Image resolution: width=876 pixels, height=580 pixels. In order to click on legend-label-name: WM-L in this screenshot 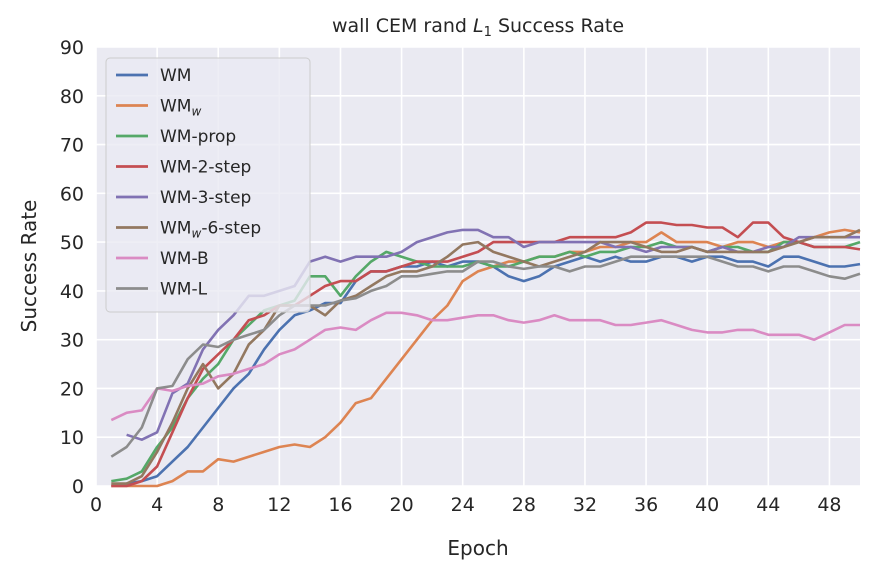, I will do `click(184, 290)`.